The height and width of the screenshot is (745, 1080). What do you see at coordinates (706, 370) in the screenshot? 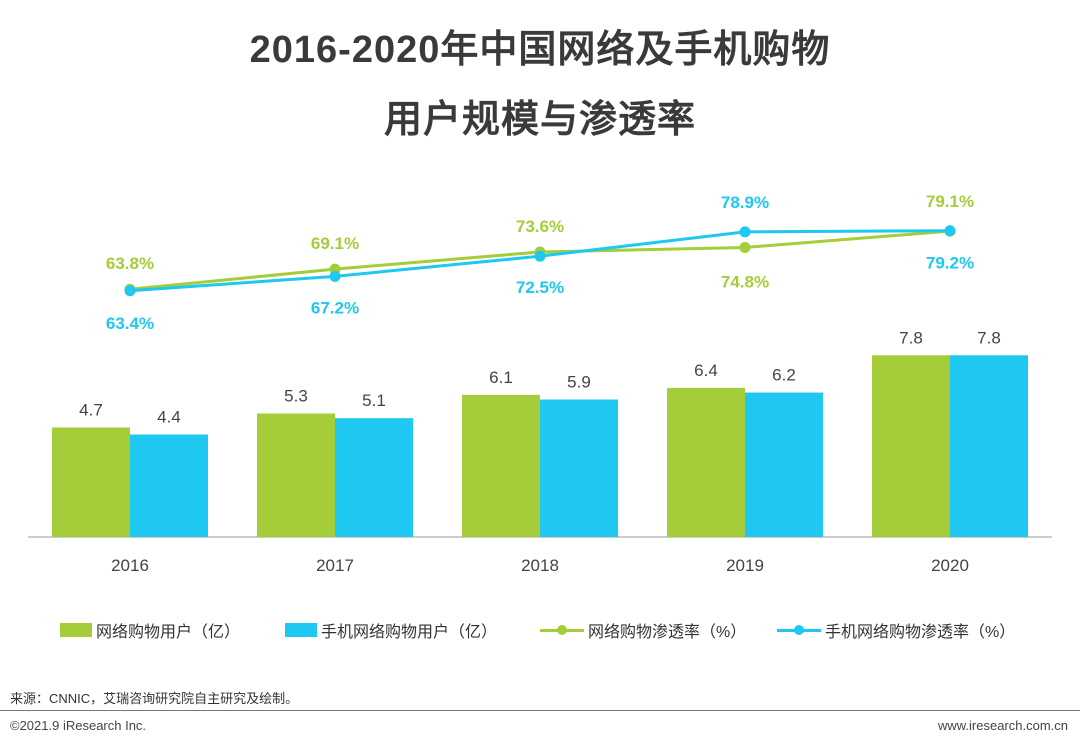
I see `bar-value-label: 6.4` at bounding box center [706, 370].